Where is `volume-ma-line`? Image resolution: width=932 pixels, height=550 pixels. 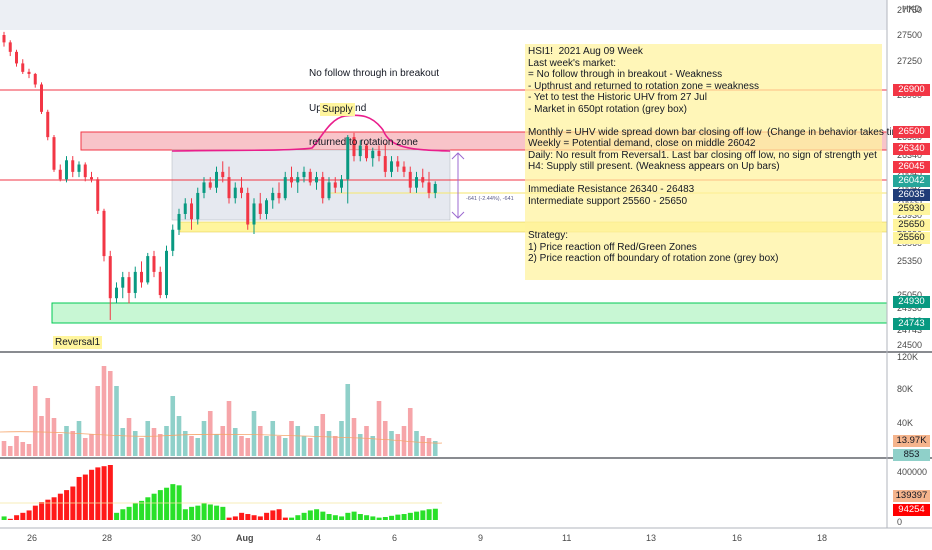 volume-ma-line is located at coordinates (221, 437).